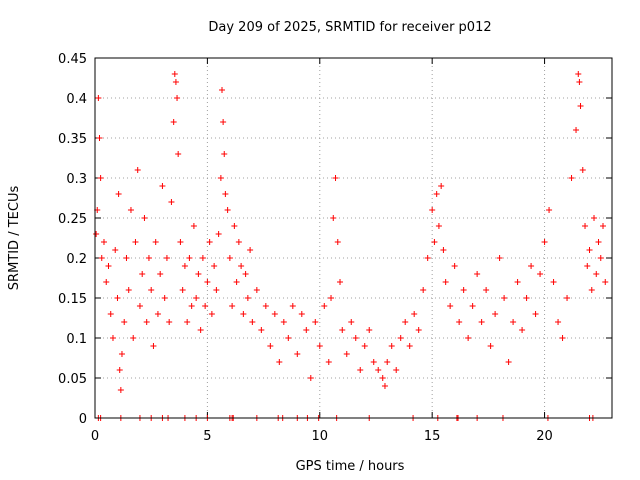  Describe the element at coordinates (207, 436) in the screenshot. I see `x-tick-label: 5` at that location.